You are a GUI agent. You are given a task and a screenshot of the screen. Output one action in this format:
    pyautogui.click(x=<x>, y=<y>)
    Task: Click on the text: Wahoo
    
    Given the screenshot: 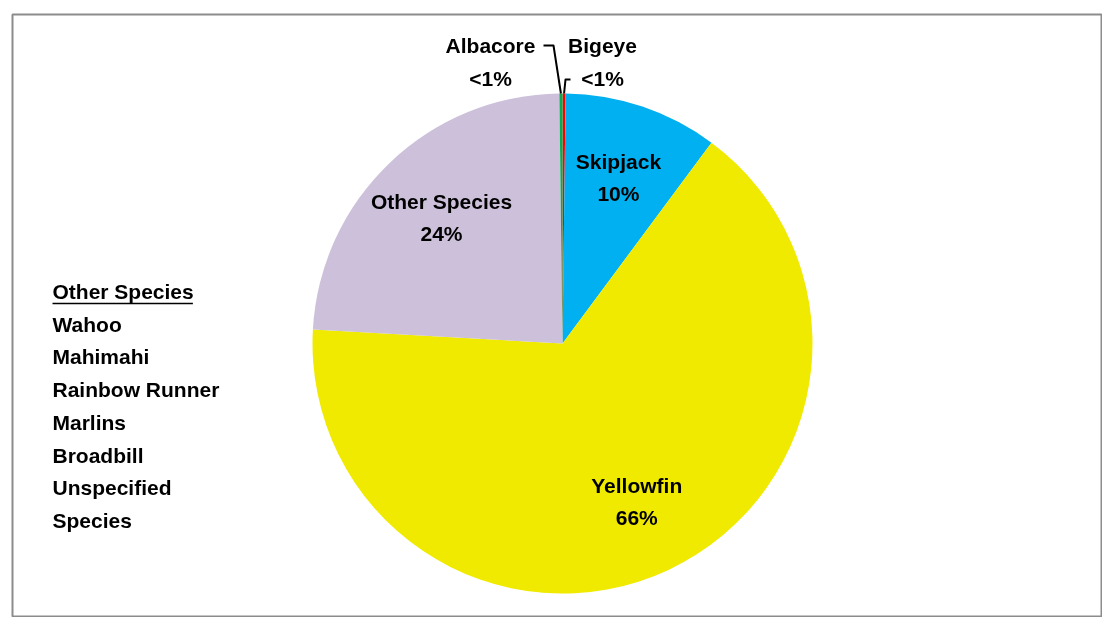 What is the action you would take?
    pyautogui.click(x=87, y=324)
    